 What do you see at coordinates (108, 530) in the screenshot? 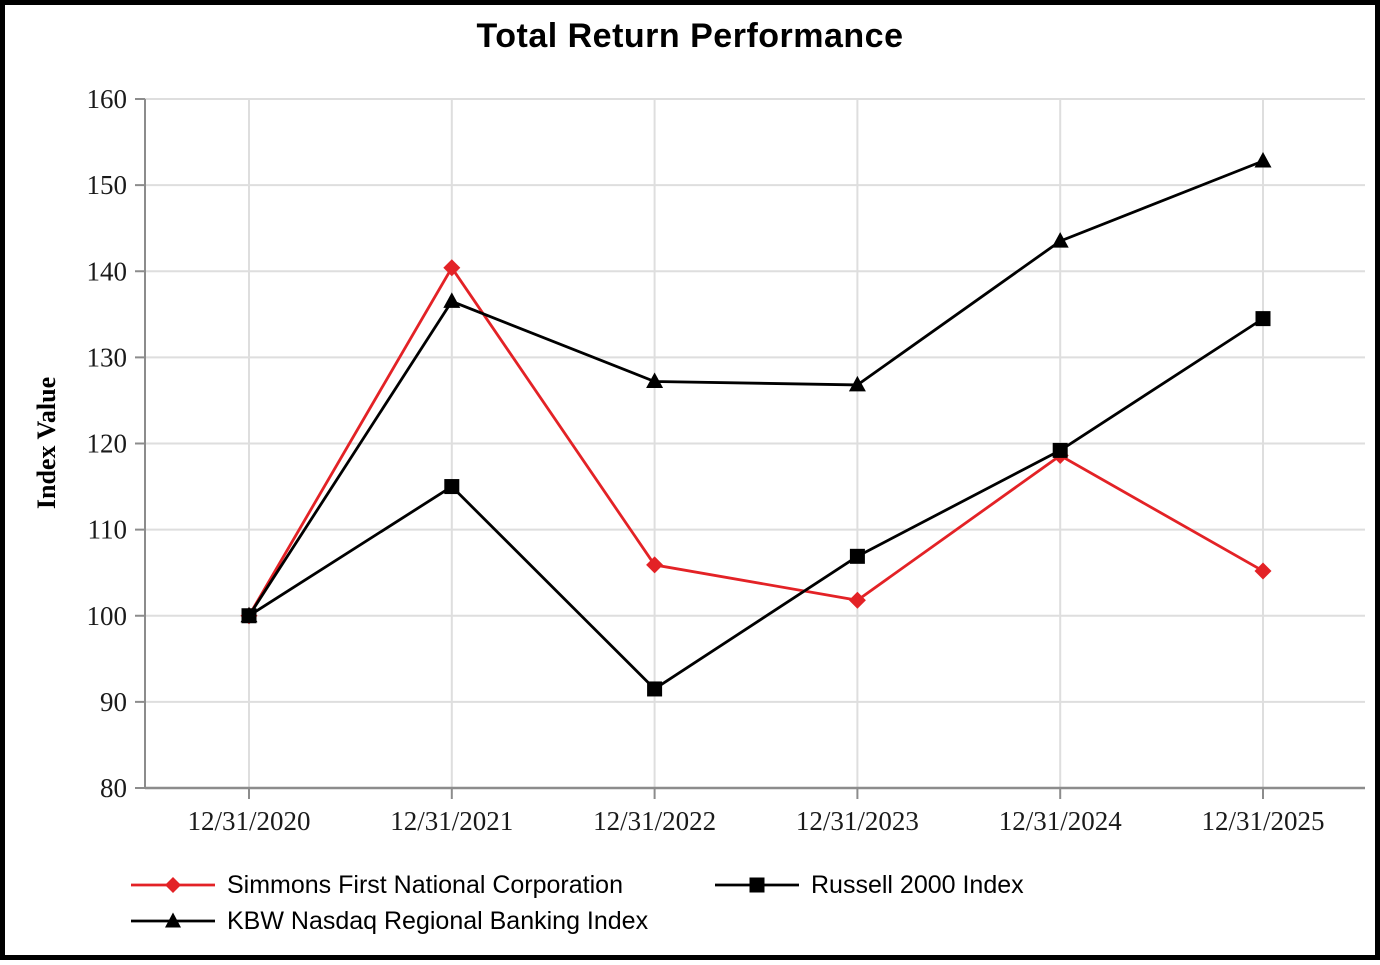
I see `y-tick-label: 110` at bounding box center [108, 530].